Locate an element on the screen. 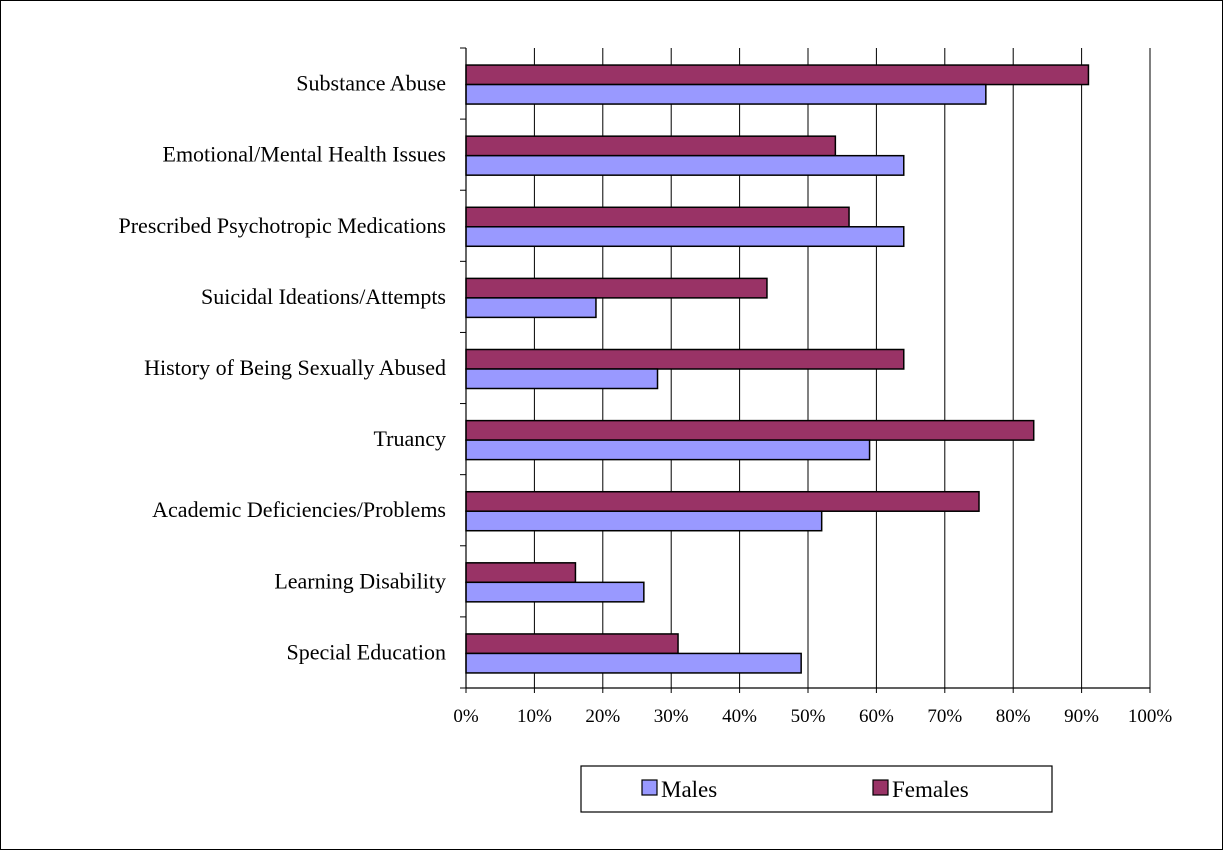 Image resolution: width=1225 pixels, height=850 pixels. x-tick-label: 60% is located at coordinates (876, 716).